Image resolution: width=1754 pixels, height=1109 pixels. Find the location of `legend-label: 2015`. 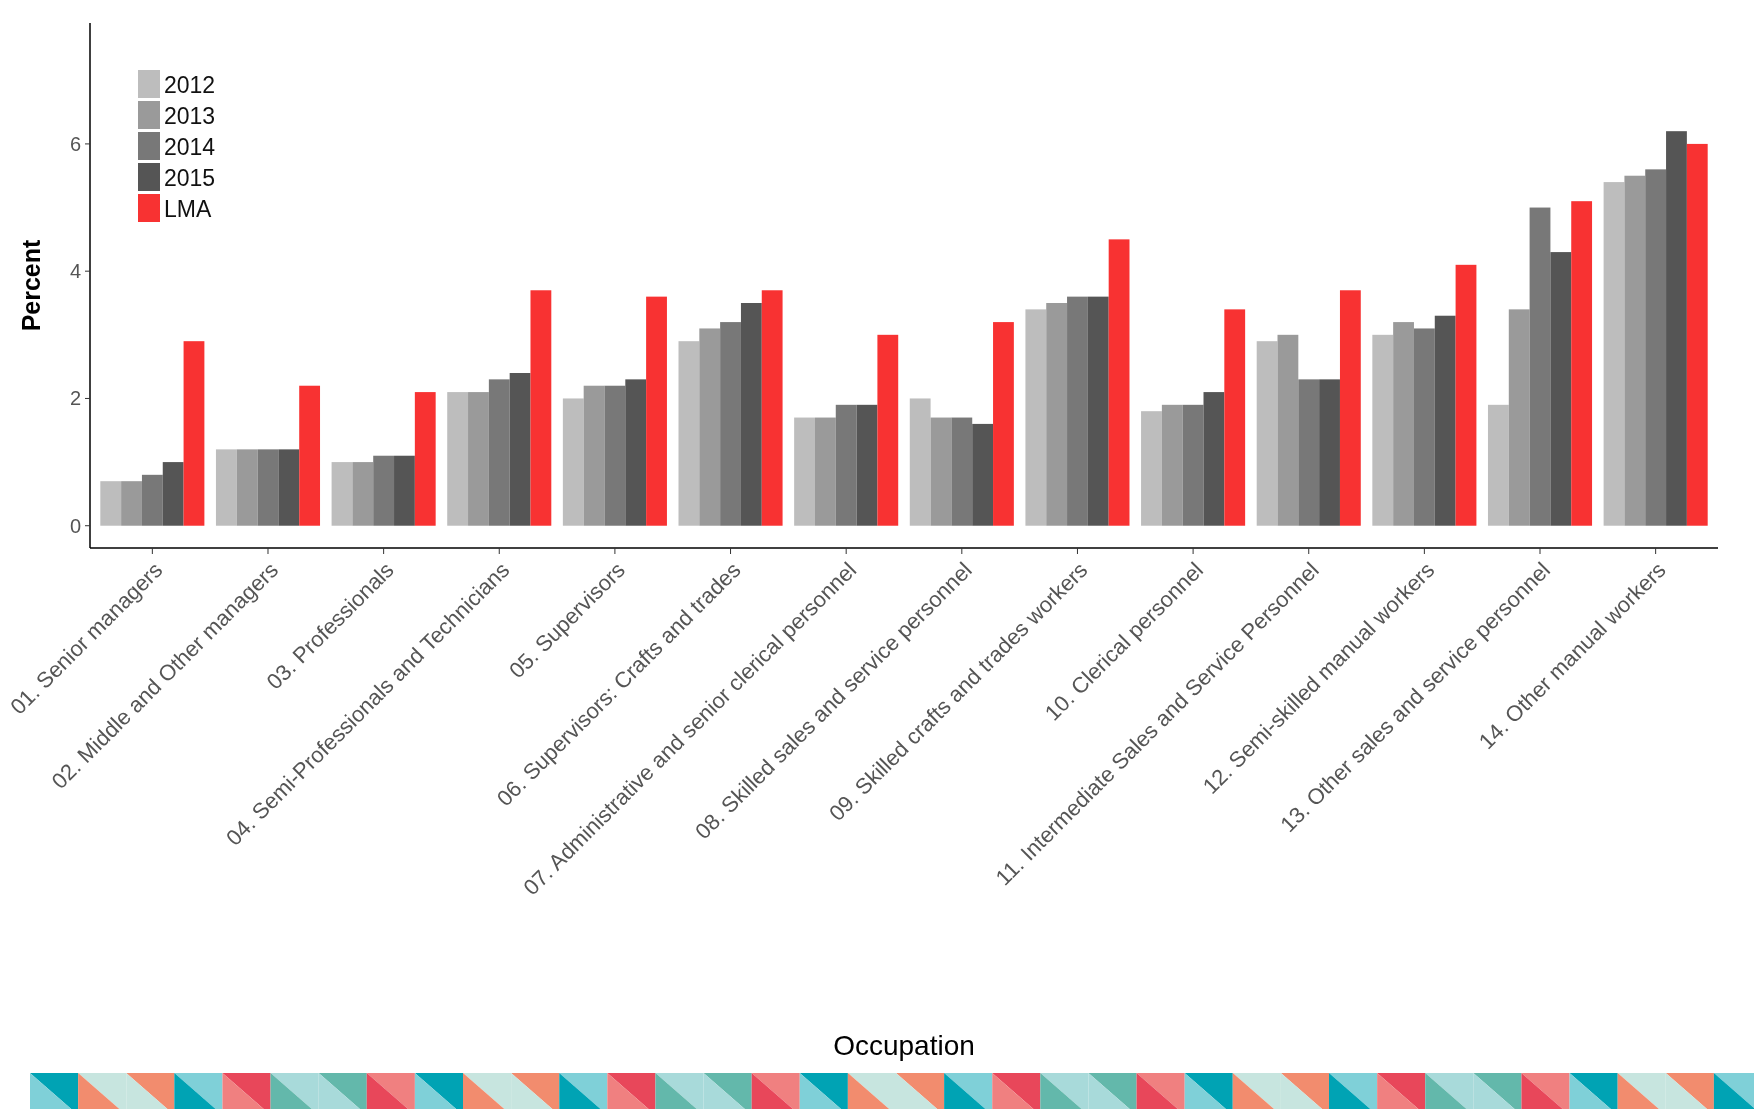

legend-label: 2015 is located at coordinates (190, 178).